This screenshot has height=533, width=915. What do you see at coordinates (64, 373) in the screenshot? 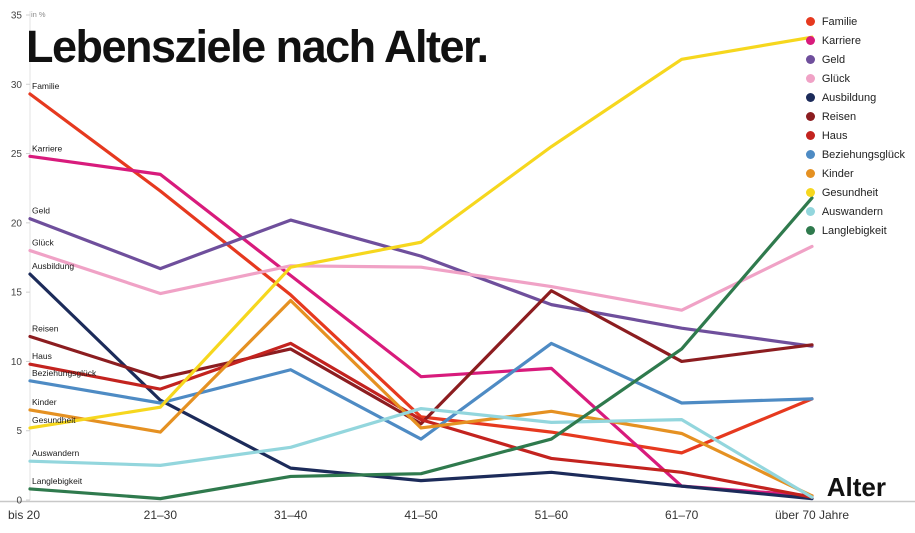
I see `series-start-label: Beziehungsglück` at bounding box center [64, 373].